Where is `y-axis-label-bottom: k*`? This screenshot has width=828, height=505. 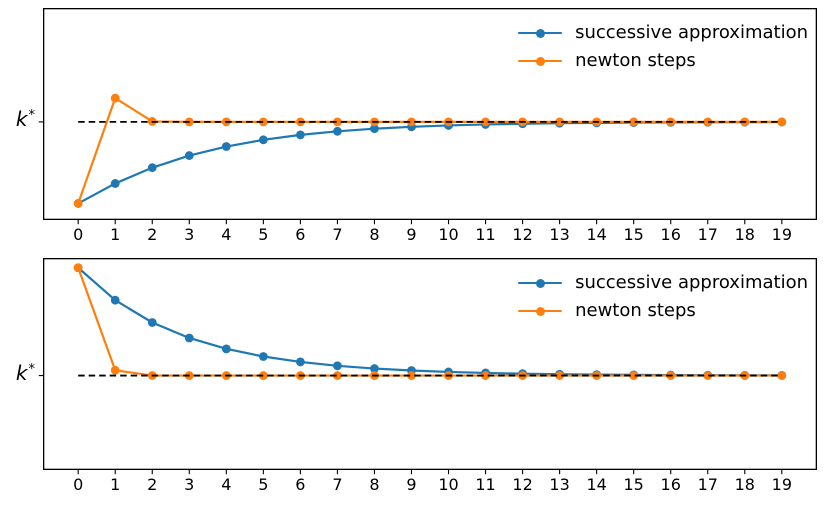 y-axis-label-bottom: k* is located at coordinates (17, 373).